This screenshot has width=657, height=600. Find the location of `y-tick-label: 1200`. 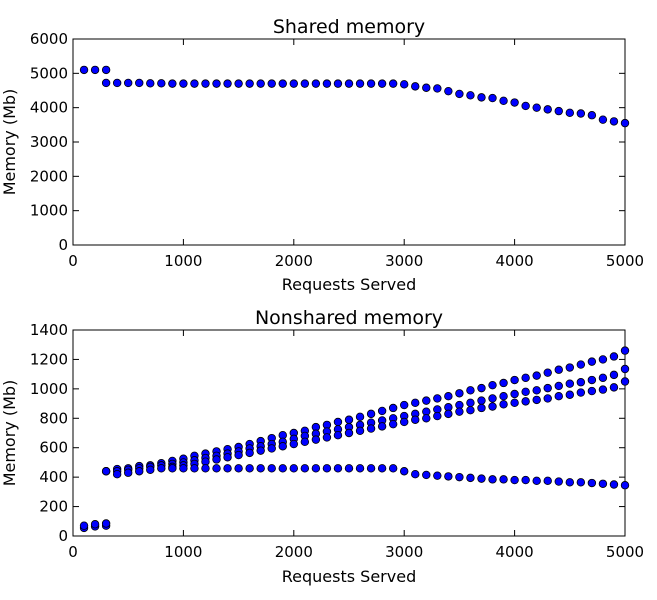

y-tick-label: 1200 is located at coordinates (49, 359).